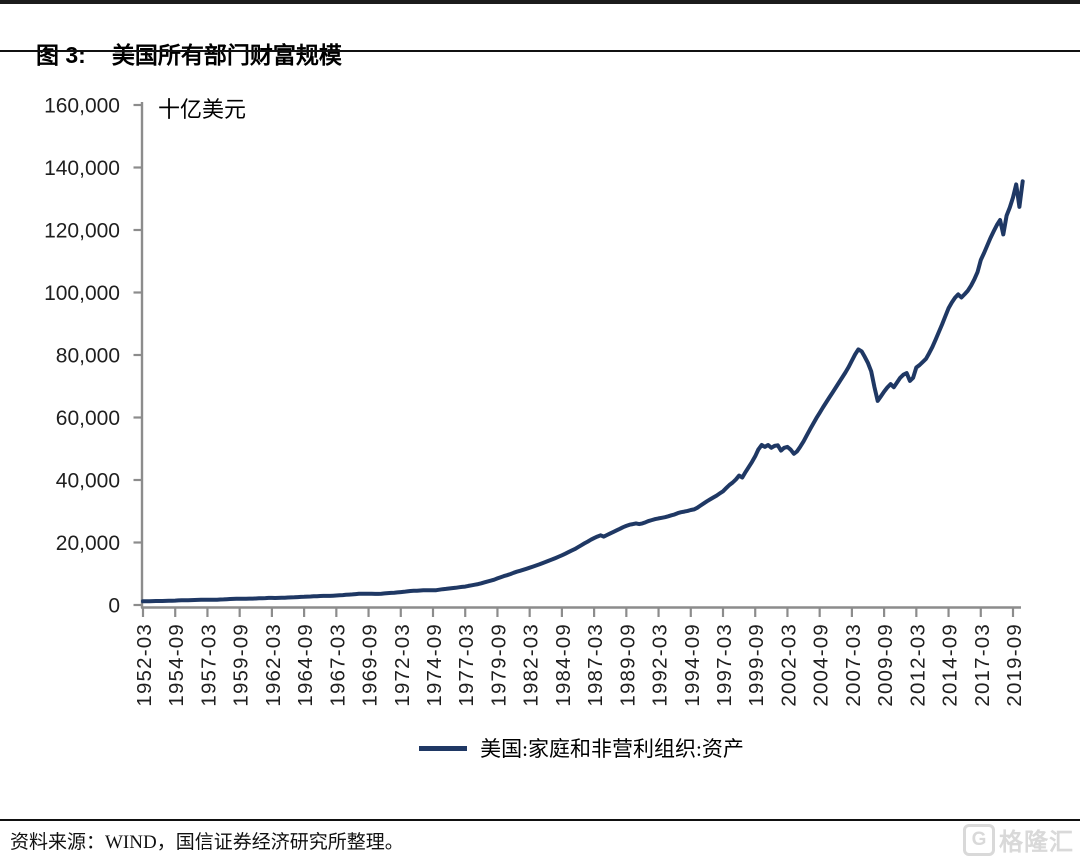 This screenshot has width=1080, height=858. I want to click on figure-title-row: 图 3: 美国所有部门财富规模, so click(540, 39).